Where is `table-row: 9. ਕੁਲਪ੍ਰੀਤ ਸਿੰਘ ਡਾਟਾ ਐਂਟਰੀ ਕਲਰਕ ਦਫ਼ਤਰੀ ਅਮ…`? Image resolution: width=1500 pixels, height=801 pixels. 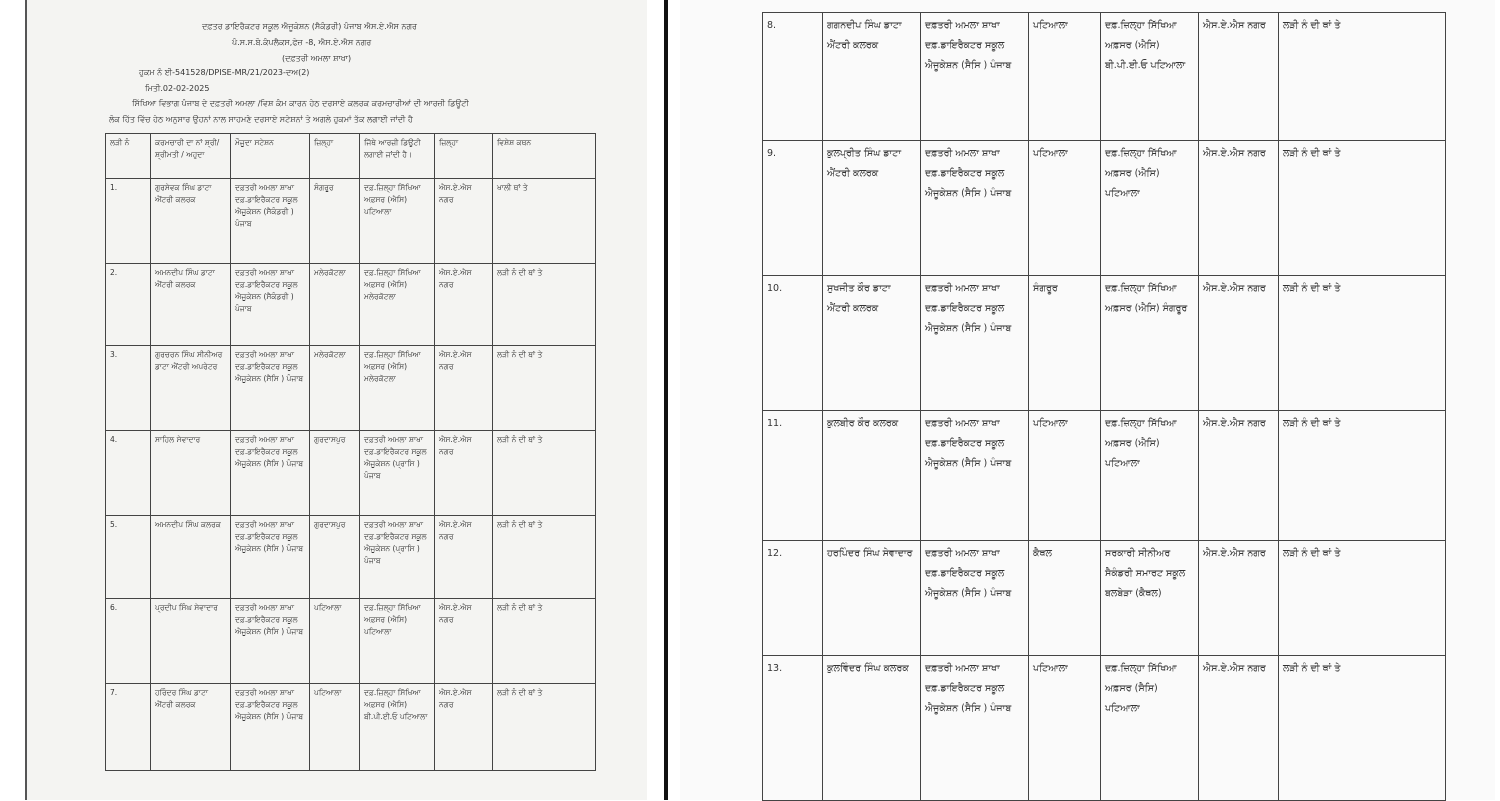 table-row: 9. ਕੁਲਪ੍ਰੀਤ ਸਿੰਘ ਡਾਟਾ ਐਂਟਰੀ ਕਲਰਕ ਦਫ਼ਤਰੀ ਅਮ… is located at coordinates (1104, 208).